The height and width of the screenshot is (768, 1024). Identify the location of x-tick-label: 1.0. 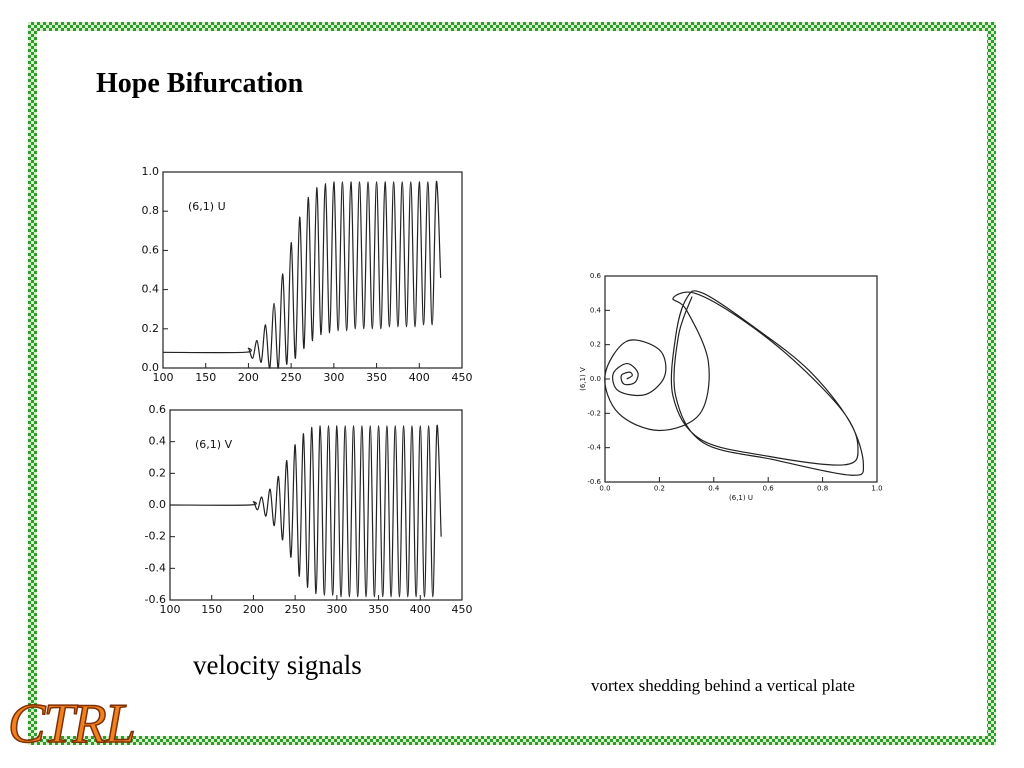
(876, 488).